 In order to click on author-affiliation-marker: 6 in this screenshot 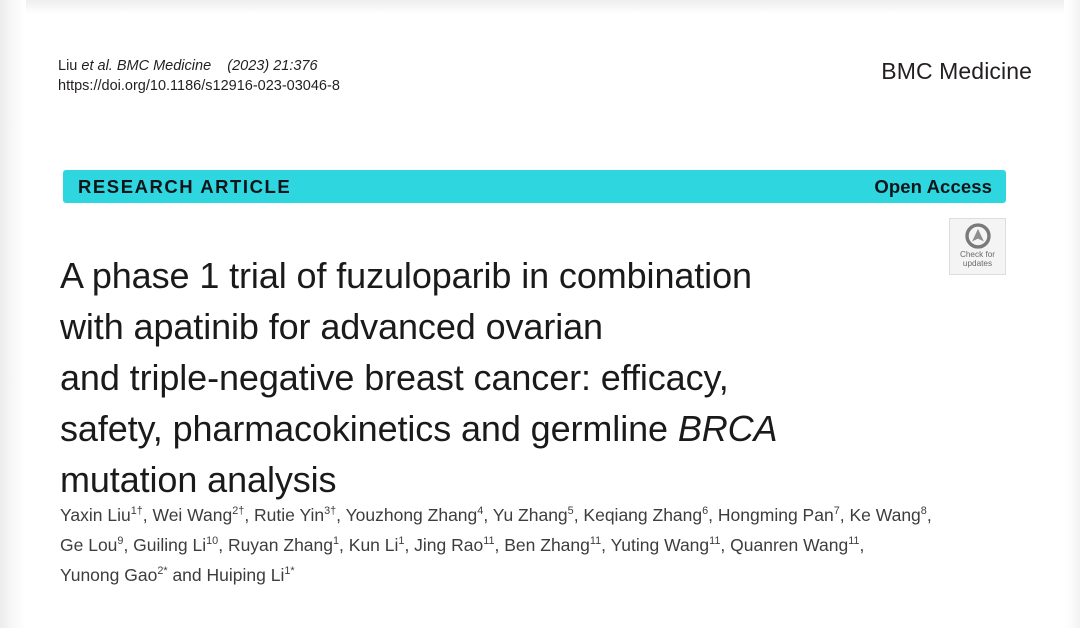, I will do `click(705, 511)`.